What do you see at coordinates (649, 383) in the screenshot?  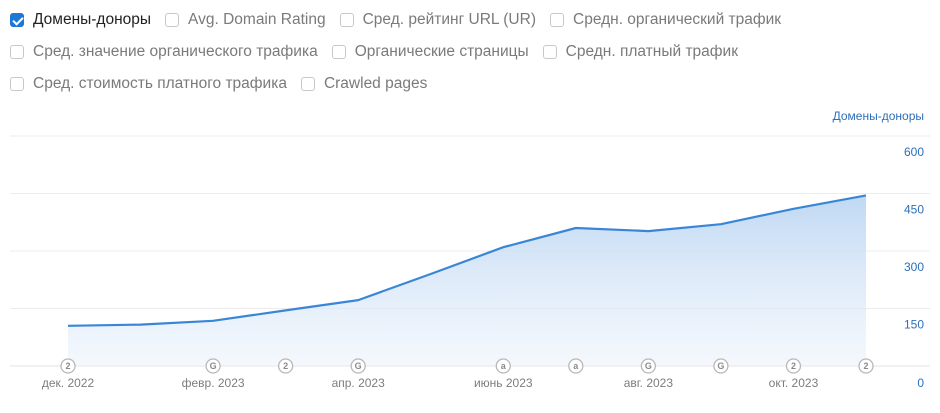 I see `x-tick-label: авг. 2023` at bounding box center [649, 383].